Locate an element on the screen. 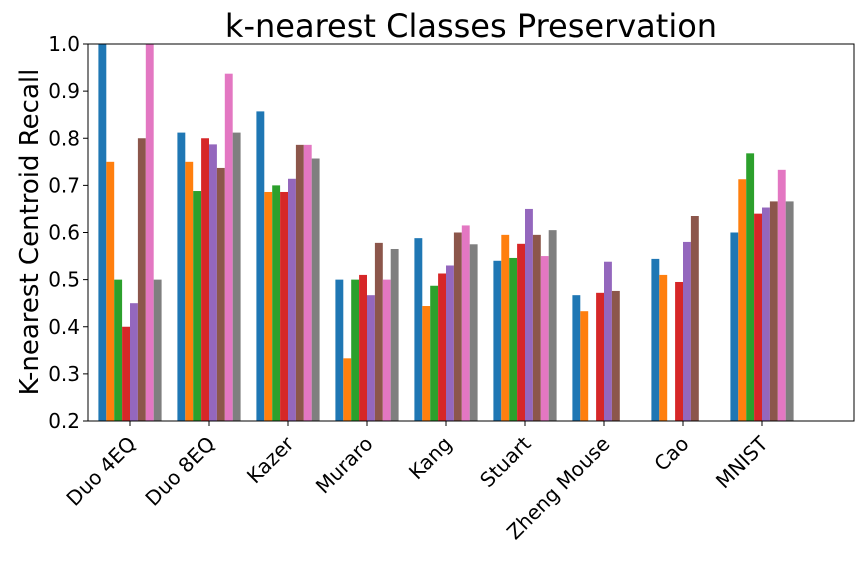 The image size is (864, 576). y-tick-label: 0.3 is located at coordinates (64, 374).